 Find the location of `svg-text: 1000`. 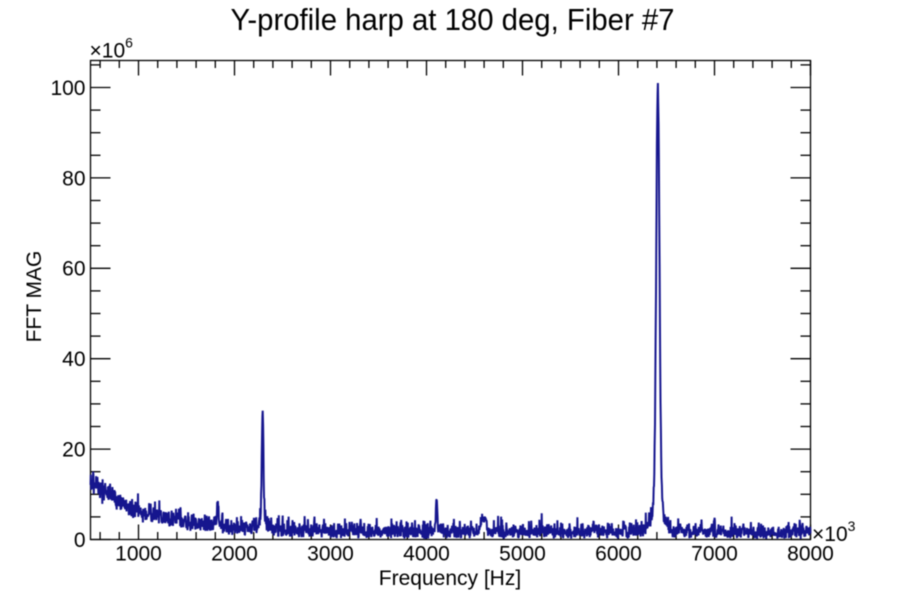

svg-text: 1000 is located at coordinates (138, 554).